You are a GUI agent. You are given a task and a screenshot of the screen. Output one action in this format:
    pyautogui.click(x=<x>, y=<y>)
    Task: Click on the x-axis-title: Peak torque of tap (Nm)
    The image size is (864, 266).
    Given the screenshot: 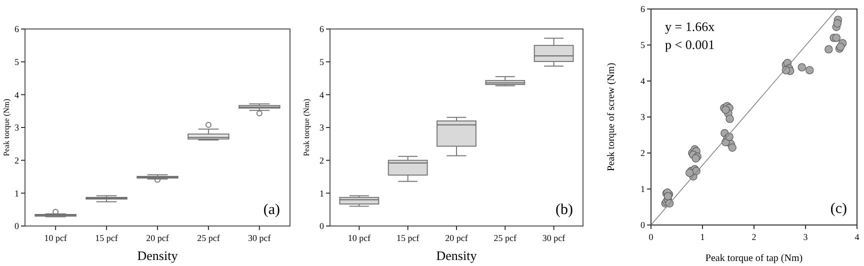 What is the action you would take?
    pyautogui.click(x=754, y=258)
    